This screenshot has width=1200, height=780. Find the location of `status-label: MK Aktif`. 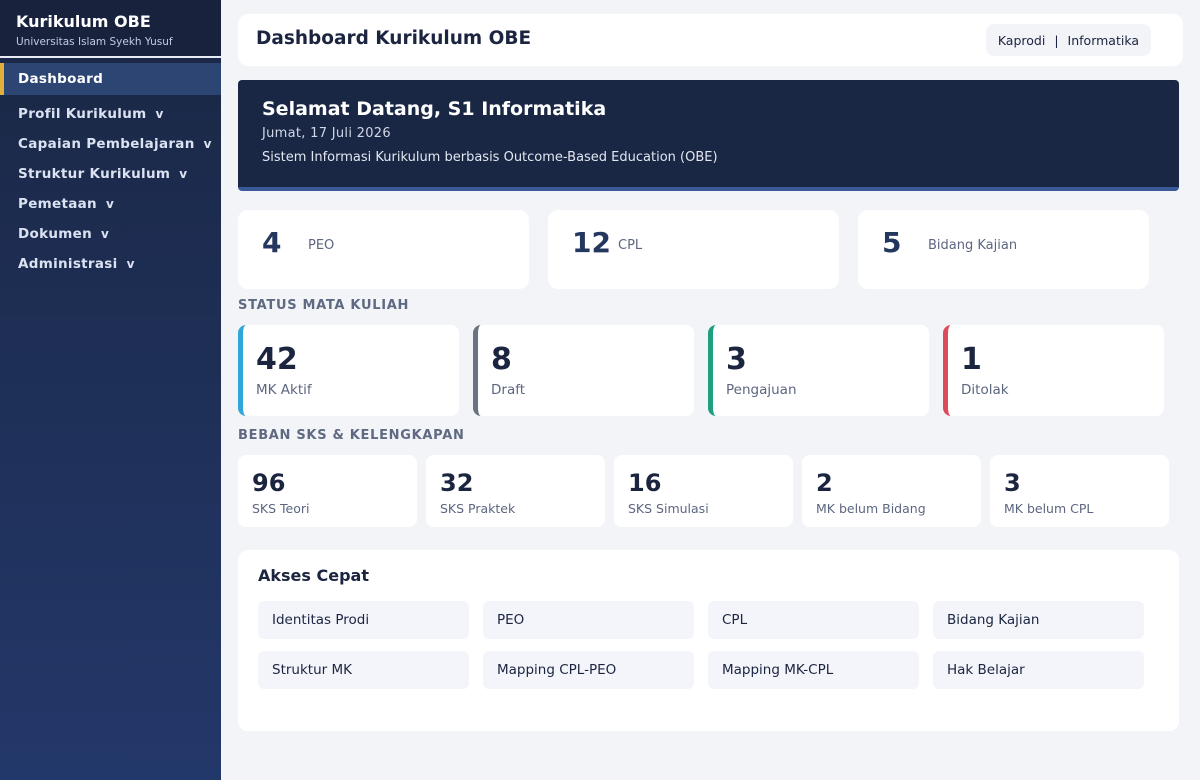

status-label: MK Aktif is located at coordinates (284, 390).